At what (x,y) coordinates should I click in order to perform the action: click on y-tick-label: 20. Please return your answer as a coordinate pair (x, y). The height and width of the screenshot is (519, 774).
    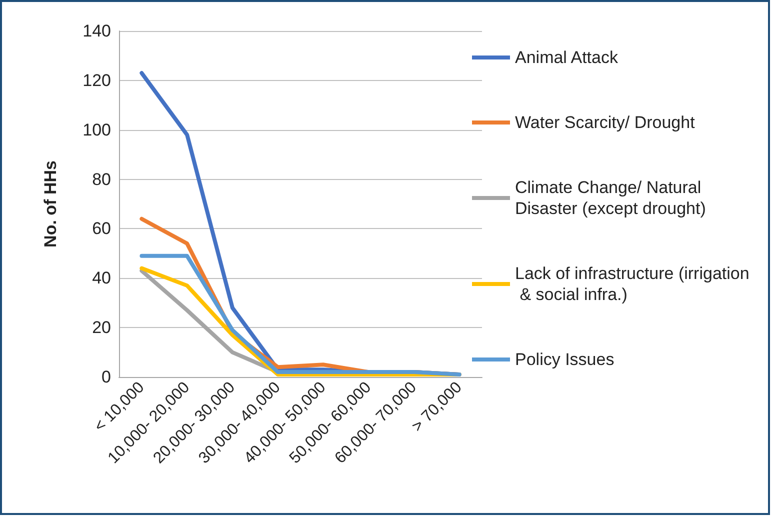
    Looking at the image, I should click on (101, 328).